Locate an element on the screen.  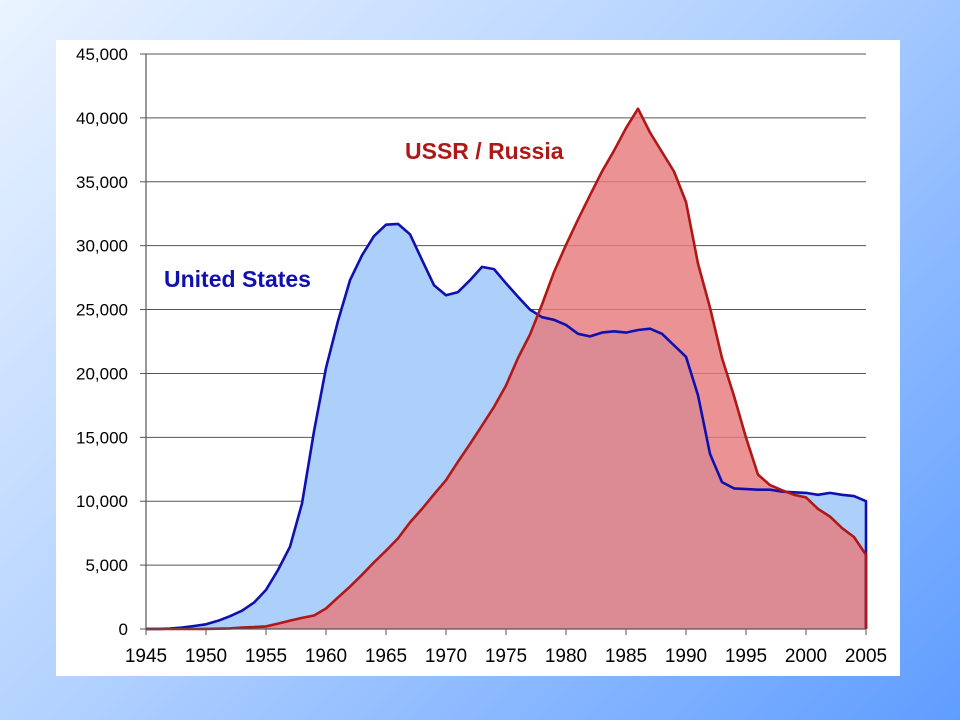
x-tick-label: 2000 is located at coordinates (806, 656).